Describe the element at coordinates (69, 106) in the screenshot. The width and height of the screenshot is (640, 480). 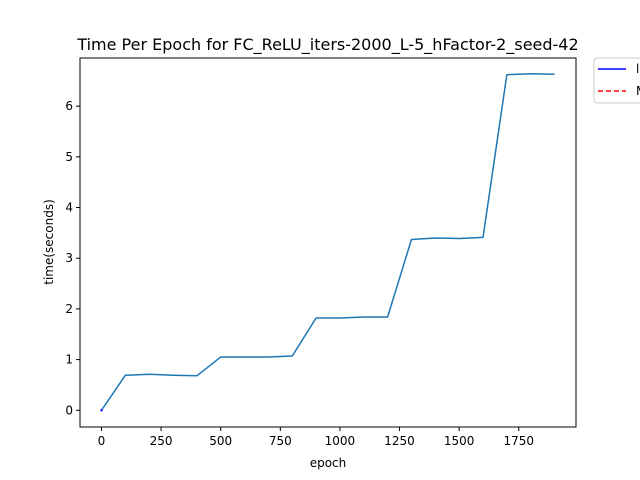
I see `y-tick-label: 6` at that location.